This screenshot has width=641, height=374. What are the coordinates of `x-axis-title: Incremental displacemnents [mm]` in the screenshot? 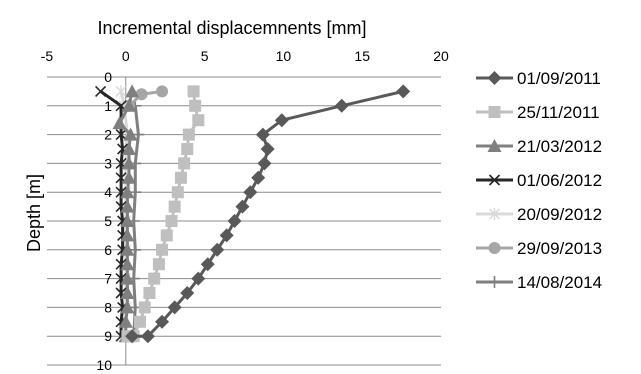 It's located at (231, 28).